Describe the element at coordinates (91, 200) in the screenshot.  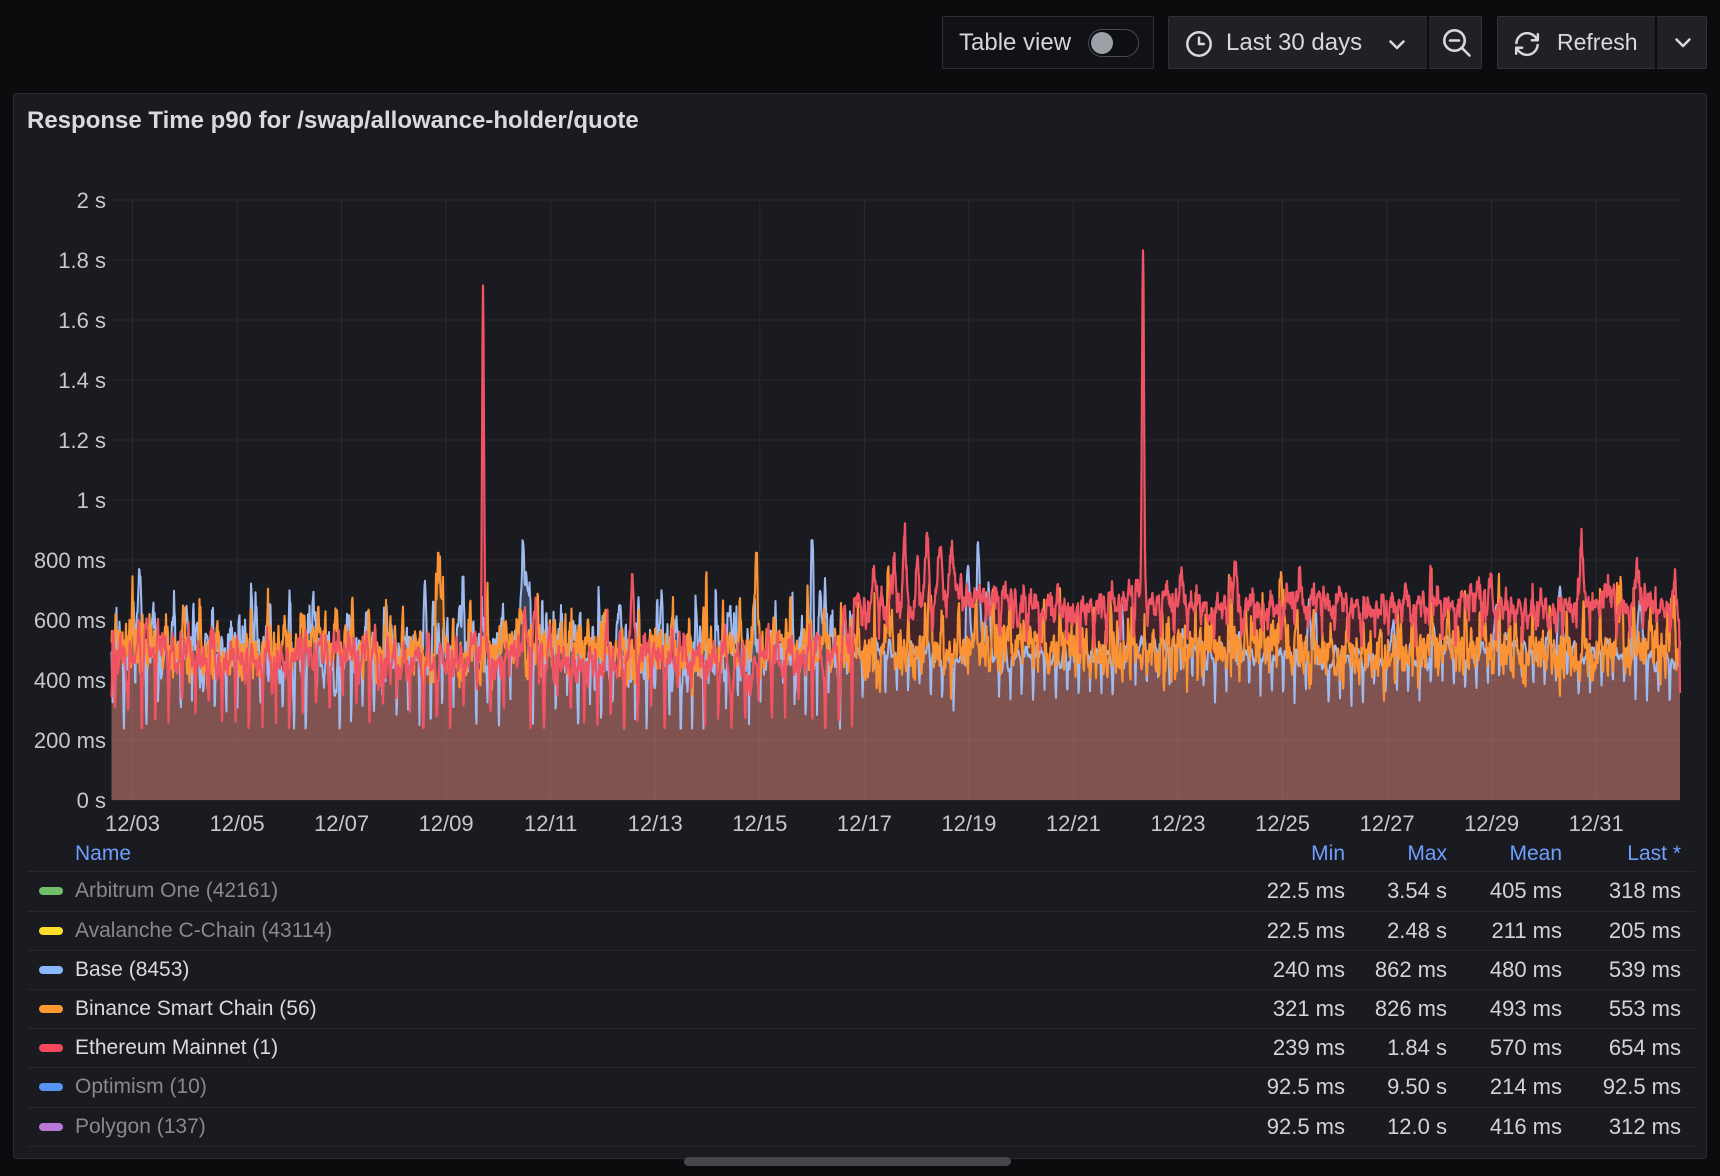
I see `svg-text: 2 s` at that location.